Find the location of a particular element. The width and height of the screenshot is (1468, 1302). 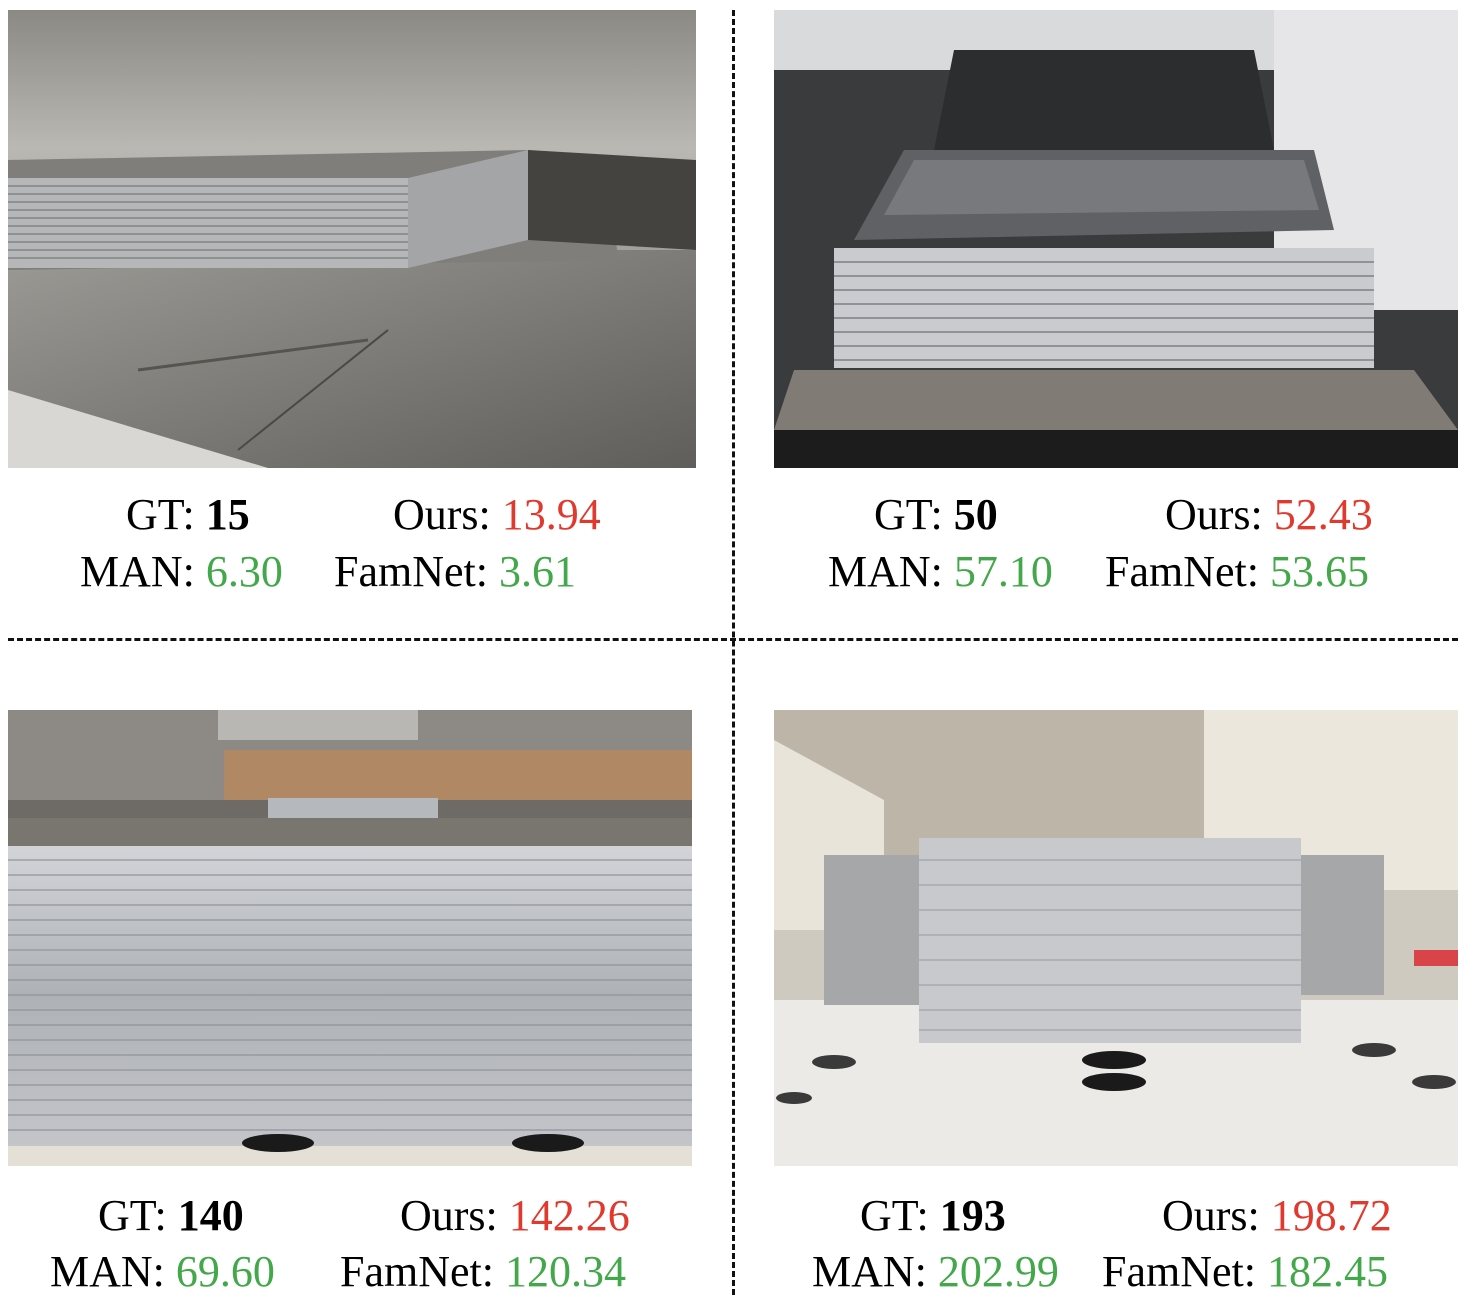

vertical-divider is located at coordinates (733, 652).